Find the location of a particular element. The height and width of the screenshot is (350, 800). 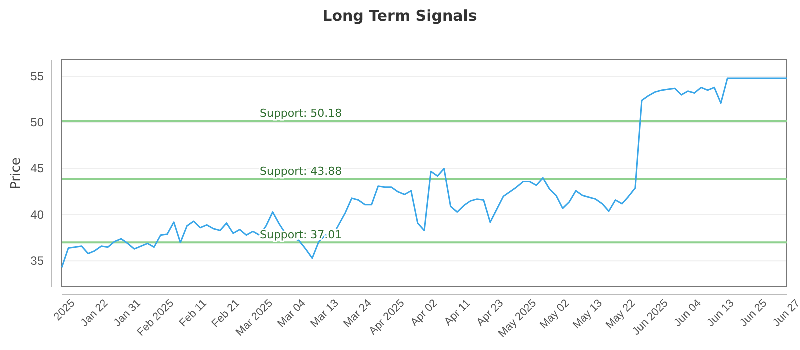

x-tick-label: Jun 25 is located at coordinates (754, 314).